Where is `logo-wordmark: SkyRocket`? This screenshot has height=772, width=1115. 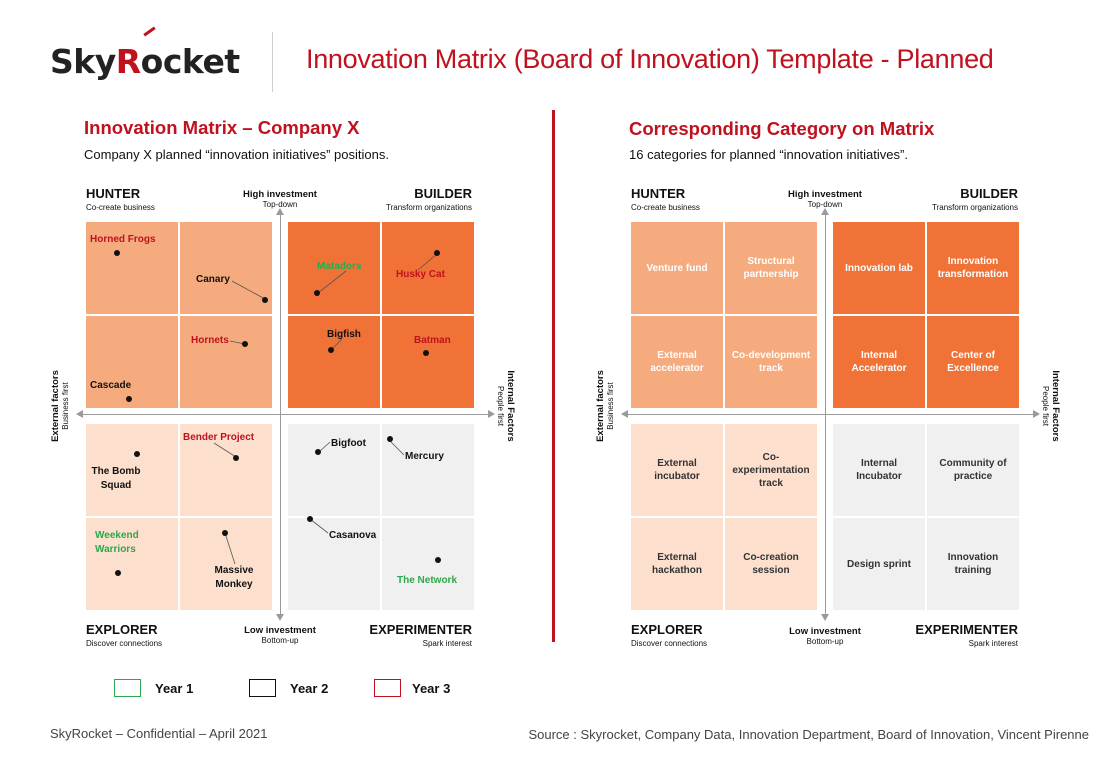
logo-wordmark: SkyRocket is located at coordinates (145, 61).